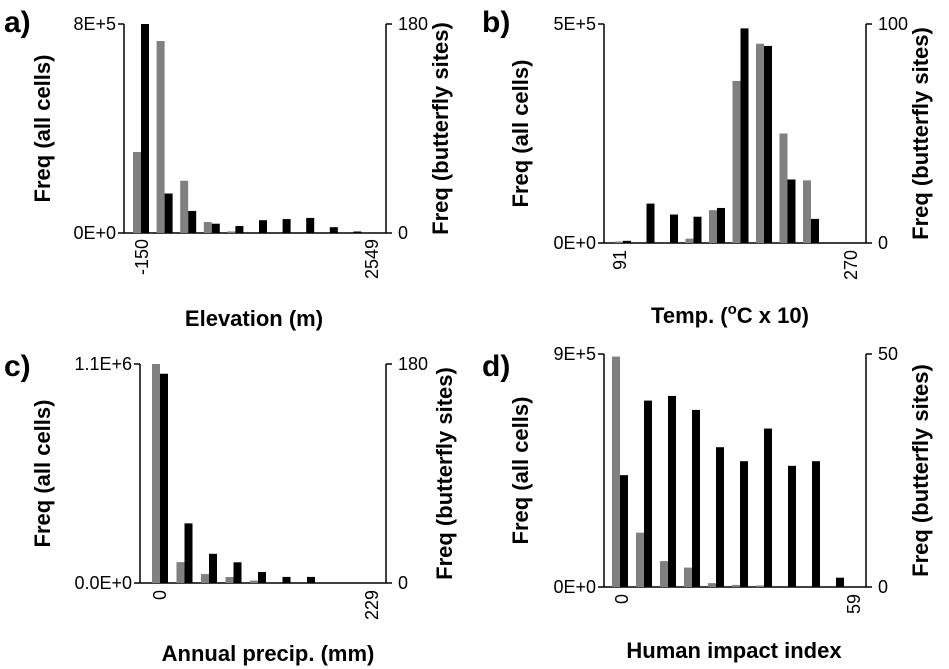 This screenshot has height=669, width=949. What do you see at coordinates (893, 24) in the screenshot?
I see `y2-tick-label-max: 100` at bounding box center [893, 24].